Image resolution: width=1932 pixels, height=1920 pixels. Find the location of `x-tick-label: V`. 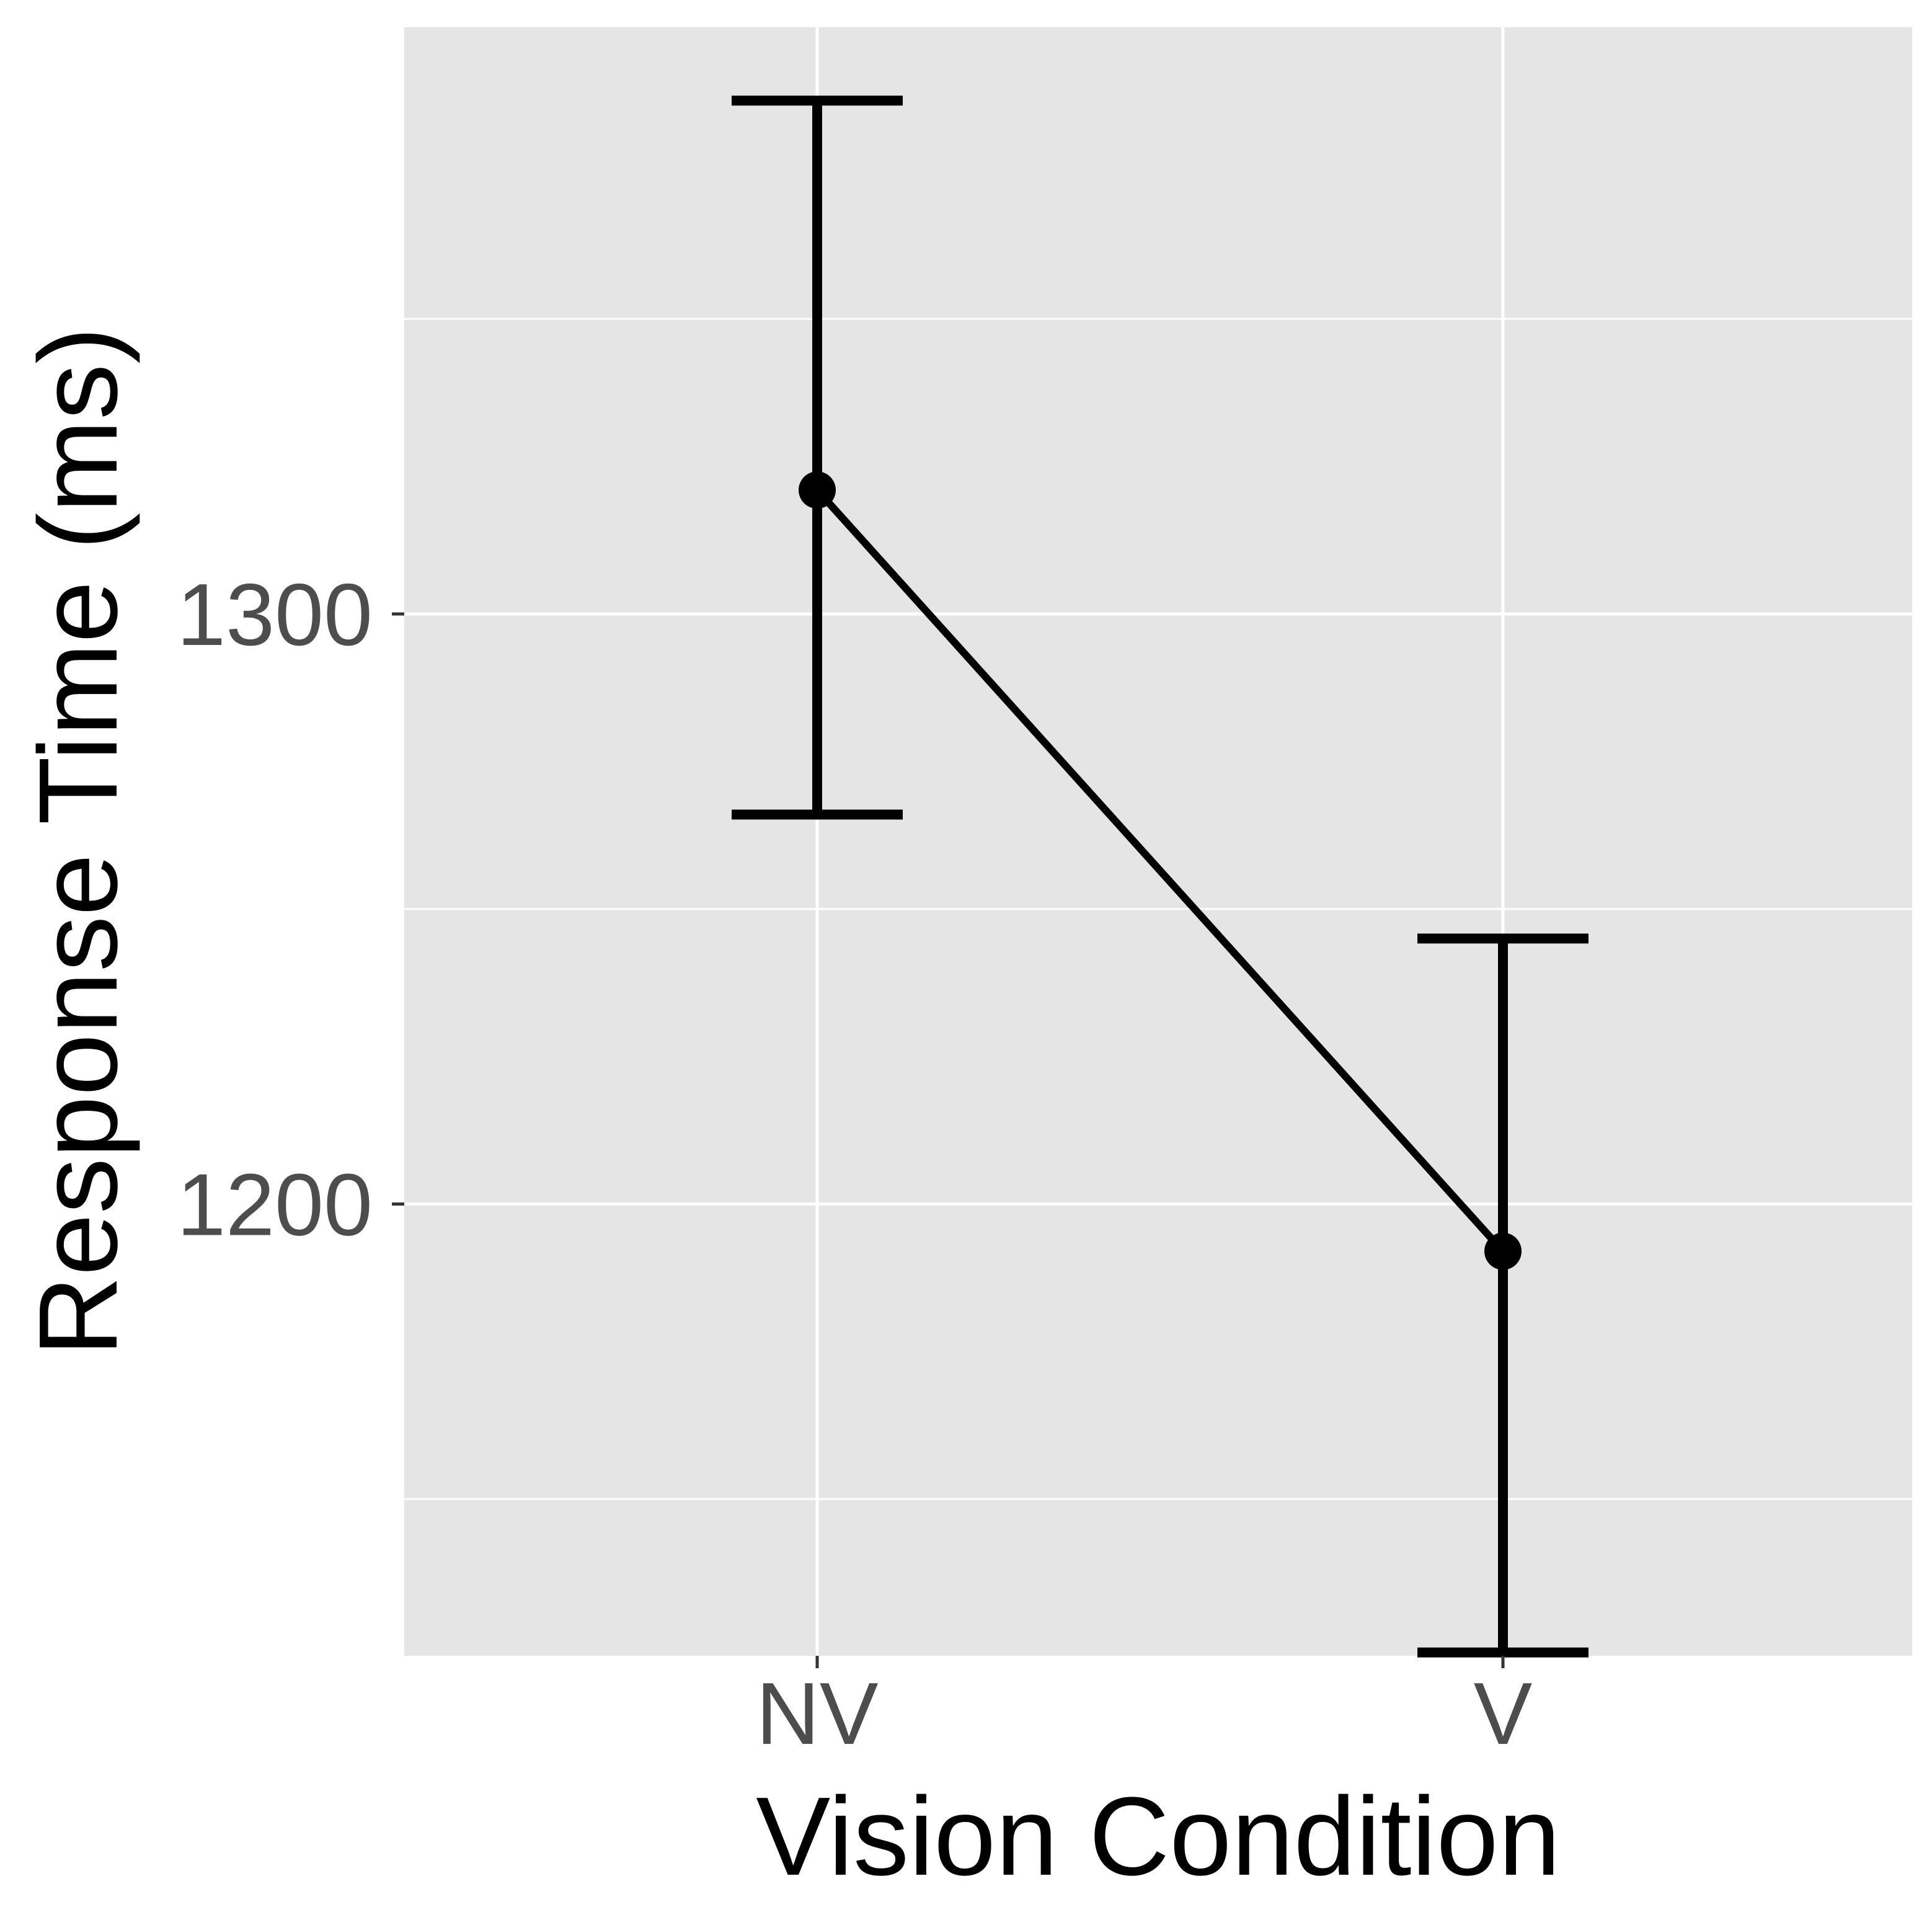

x-tick-label: V is located at coordinates (1504, 1713).